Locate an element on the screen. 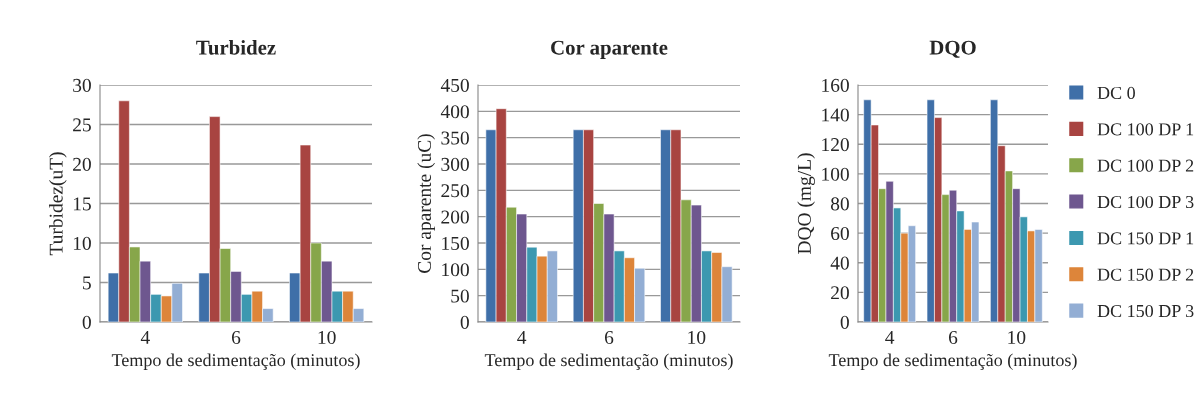  y-tick-label: 25 is located at coordinates (82, 125).